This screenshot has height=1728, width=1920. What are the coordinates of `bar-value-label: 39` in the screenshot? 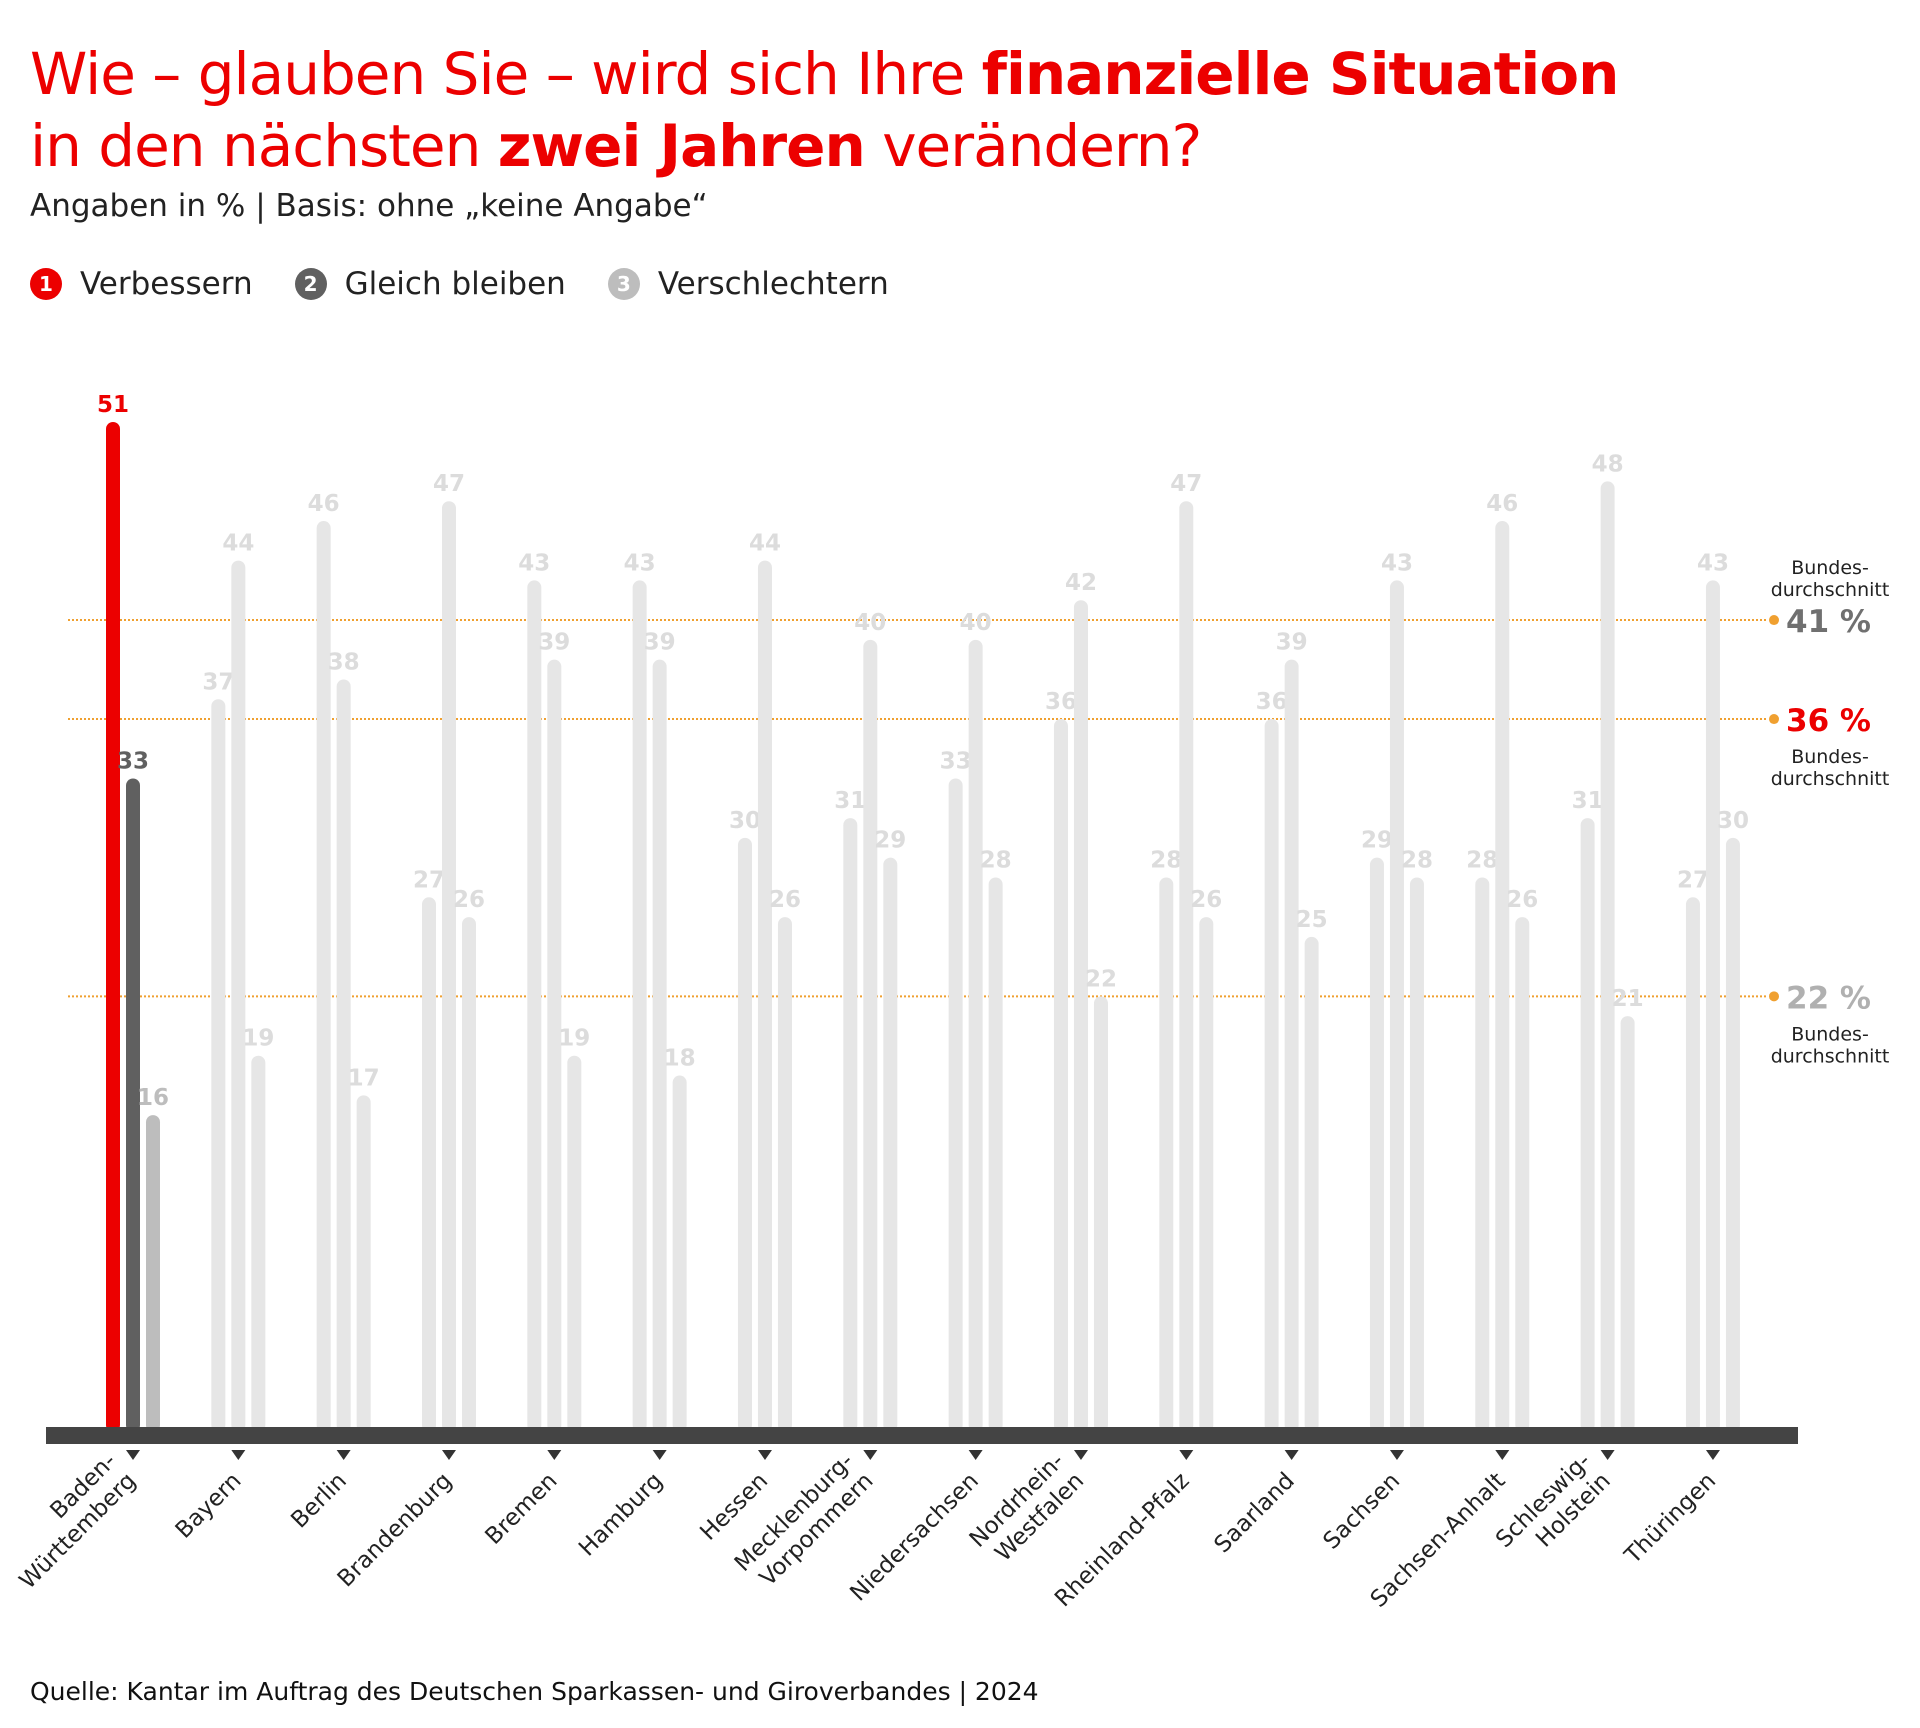 It's located at (660, 643).